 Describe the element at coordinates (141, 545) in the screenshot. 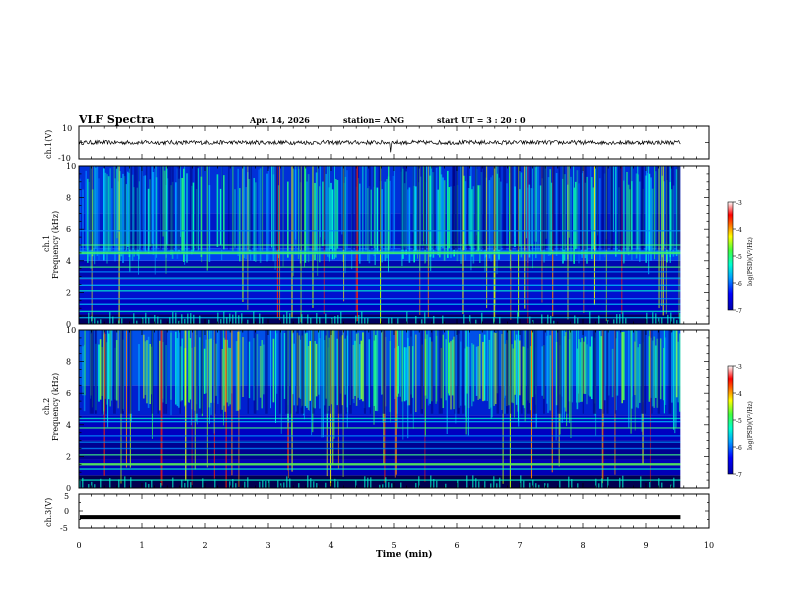

I see `time-tick-label: 1` at that location.